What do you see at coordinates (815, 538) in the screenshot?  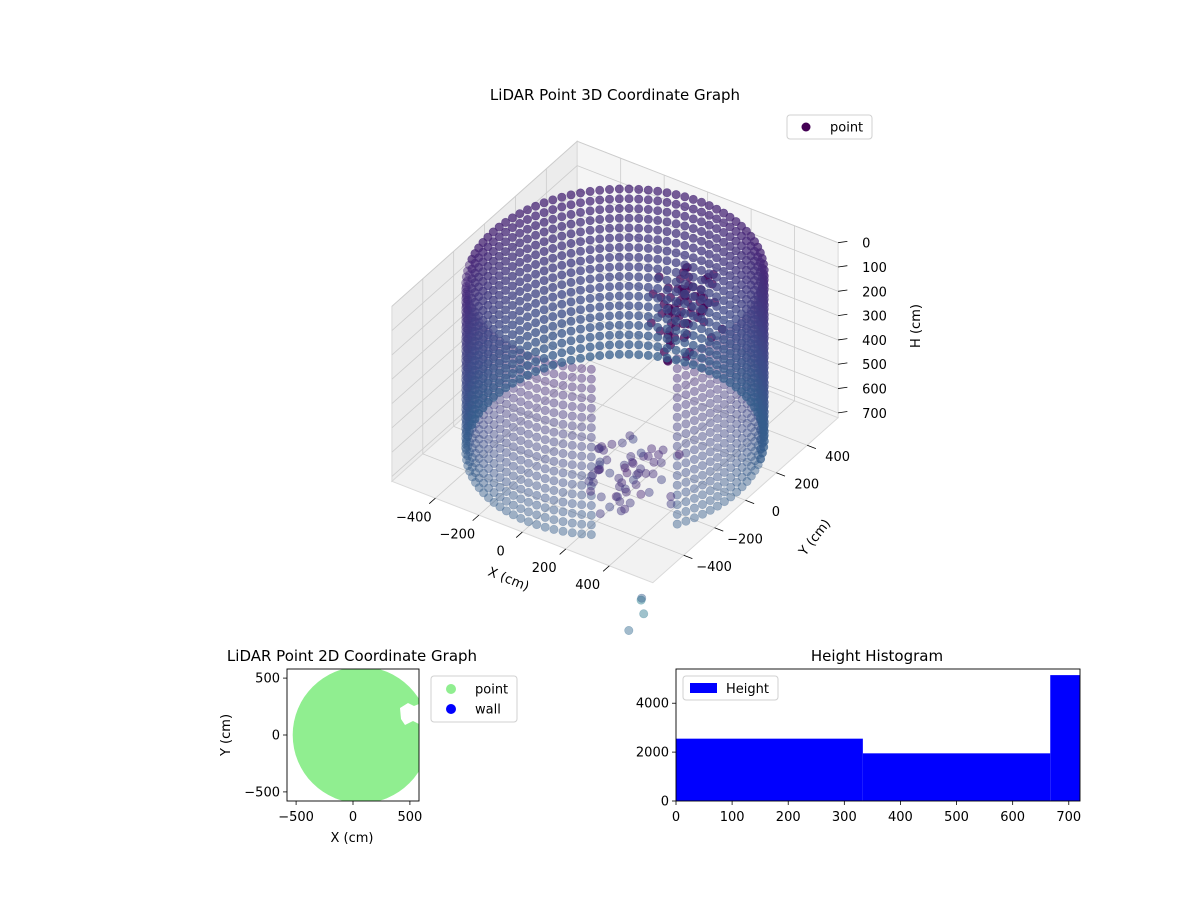 I see `y-axis-label-3d: Y (cm)` at bounding box center [815, 538].